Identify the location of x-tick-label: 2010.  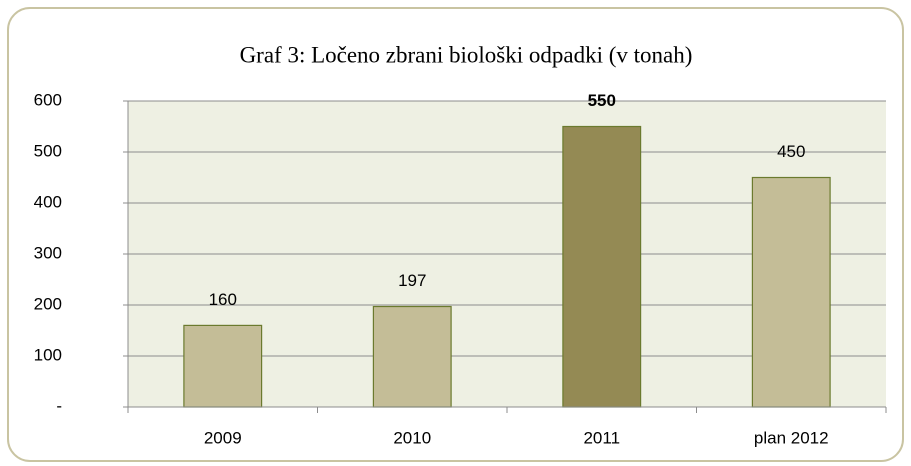
(412, 437).